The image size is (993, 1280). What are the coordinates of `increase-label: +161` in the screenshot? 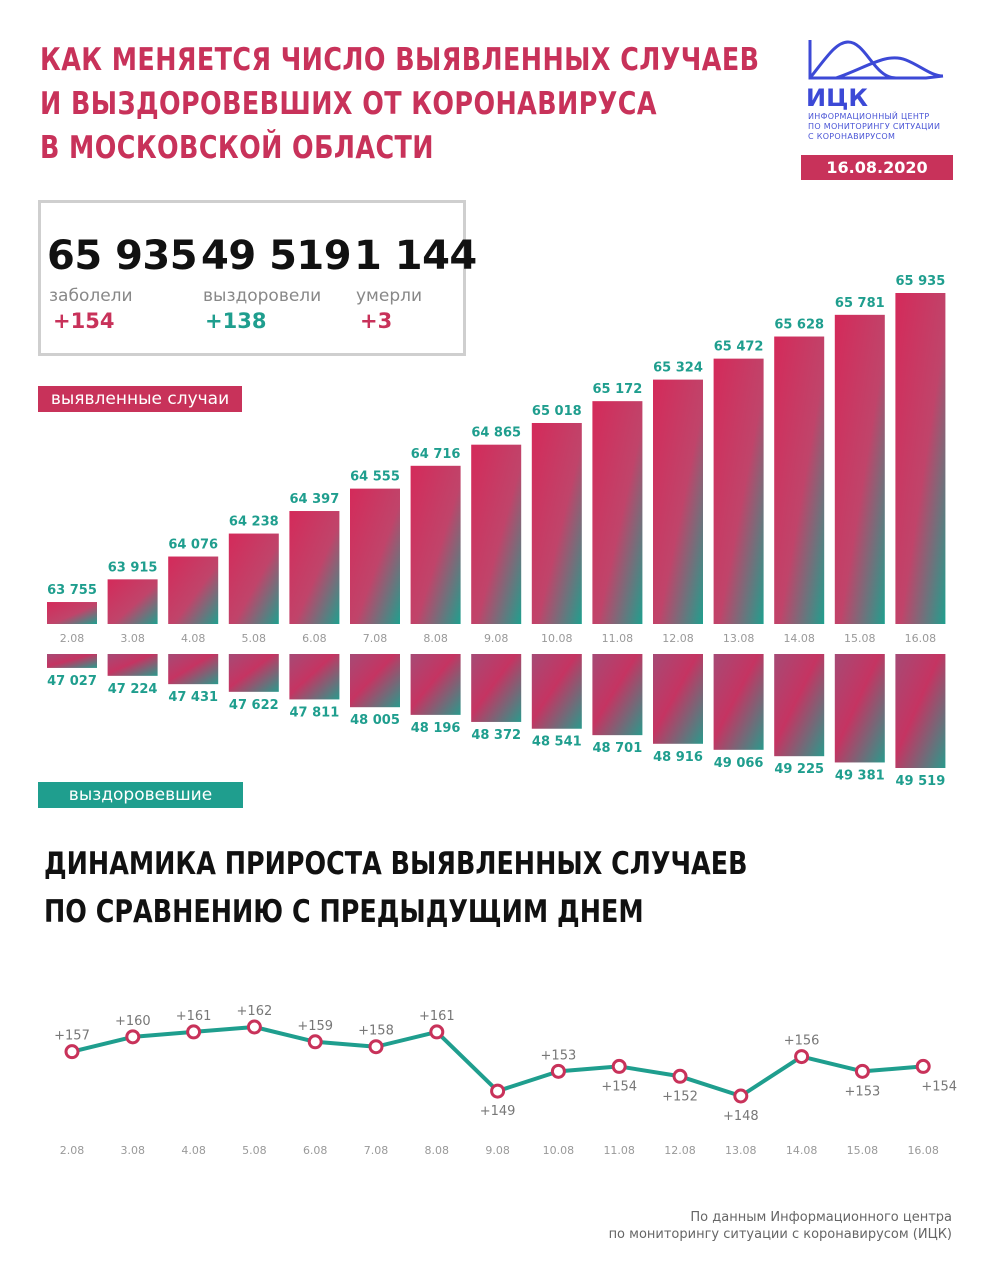 It's located at (194, 1016).